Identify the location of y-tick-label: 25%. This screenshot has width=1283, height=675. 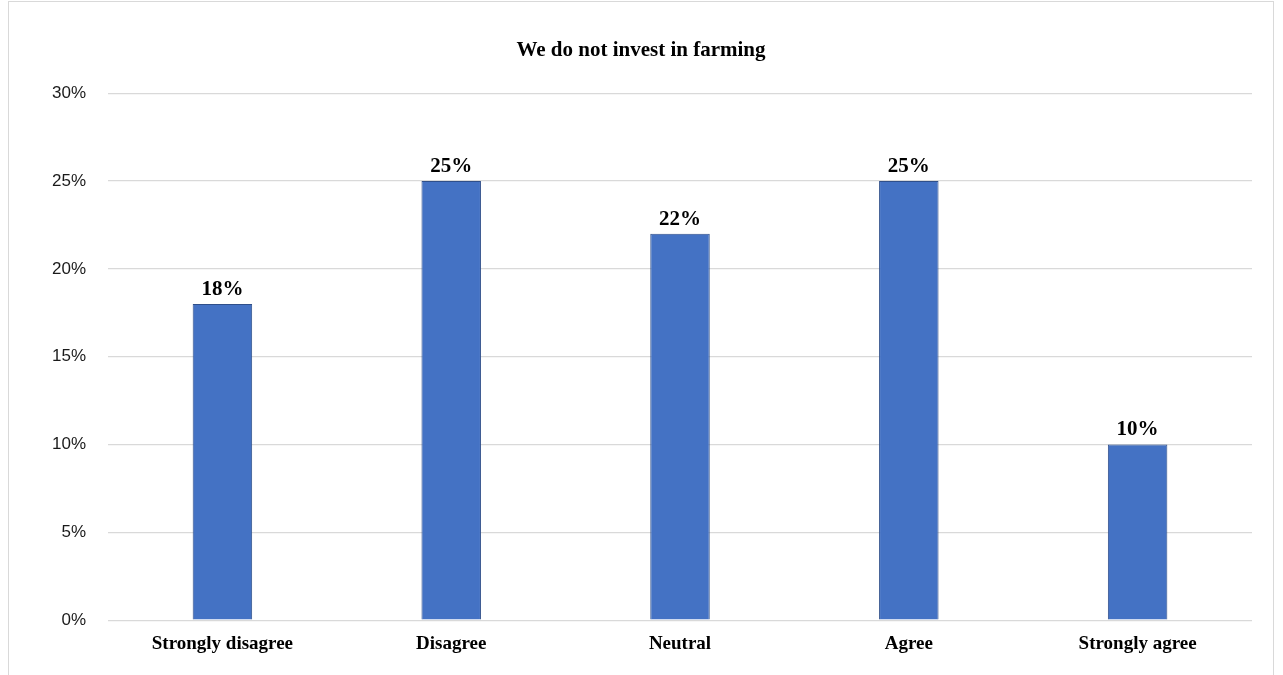
(69, 180).